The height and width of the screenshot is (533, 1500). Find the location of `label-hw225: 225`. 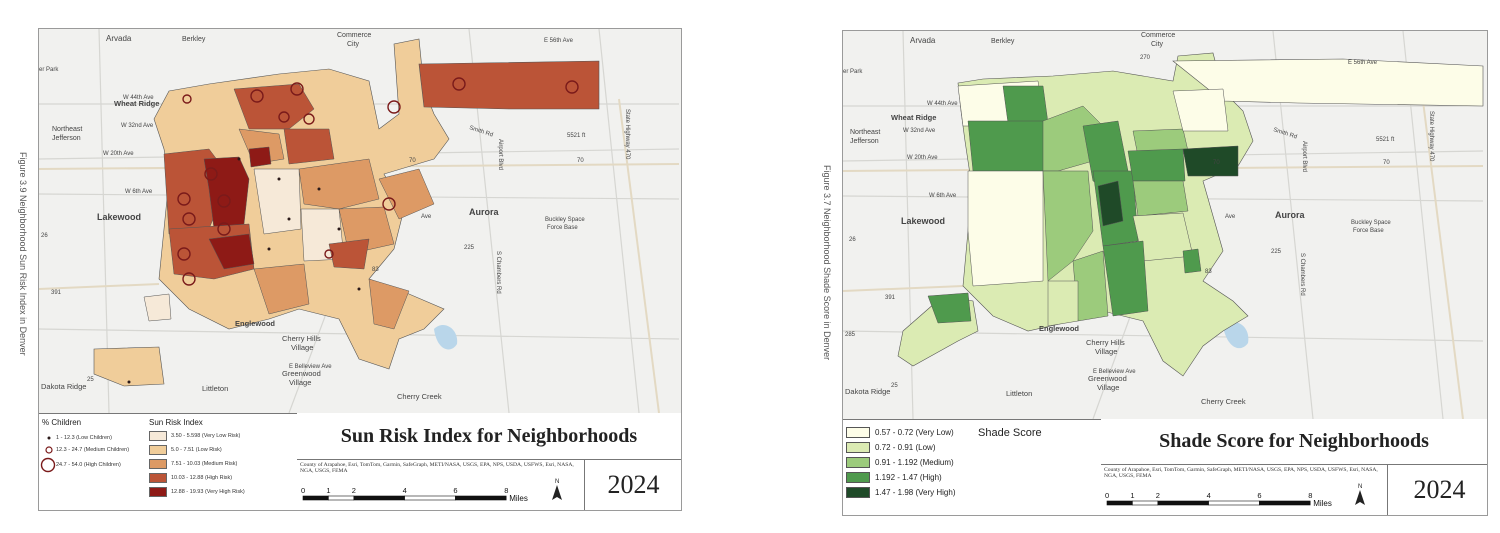

label-hw225: 225 is located at coordinates (469, 248).